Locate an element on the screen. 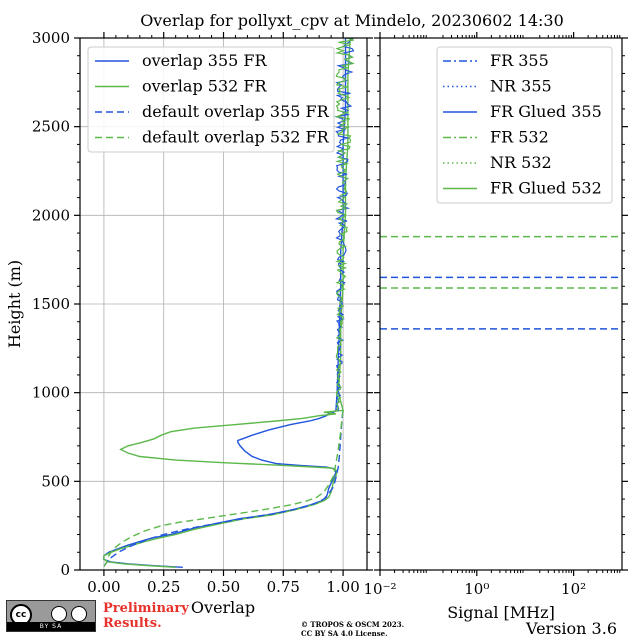  overlap-x-tick-label: 0.25 is located at coordinates (163, 587).